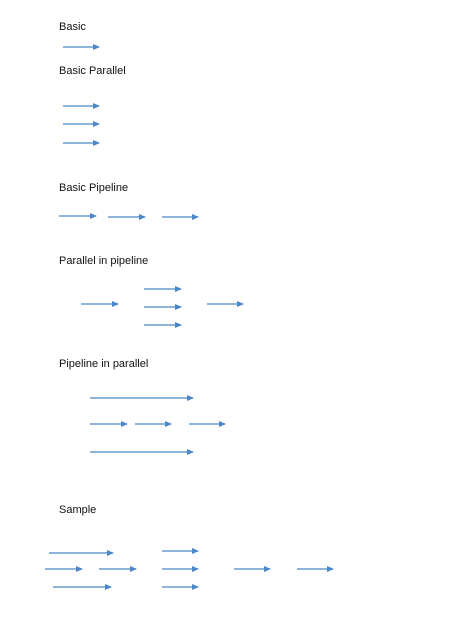 The width and height of the screenshot is (453, 631). I want to click on heading-basic-pipeline: Basic Pipeline, so click(94, 188).